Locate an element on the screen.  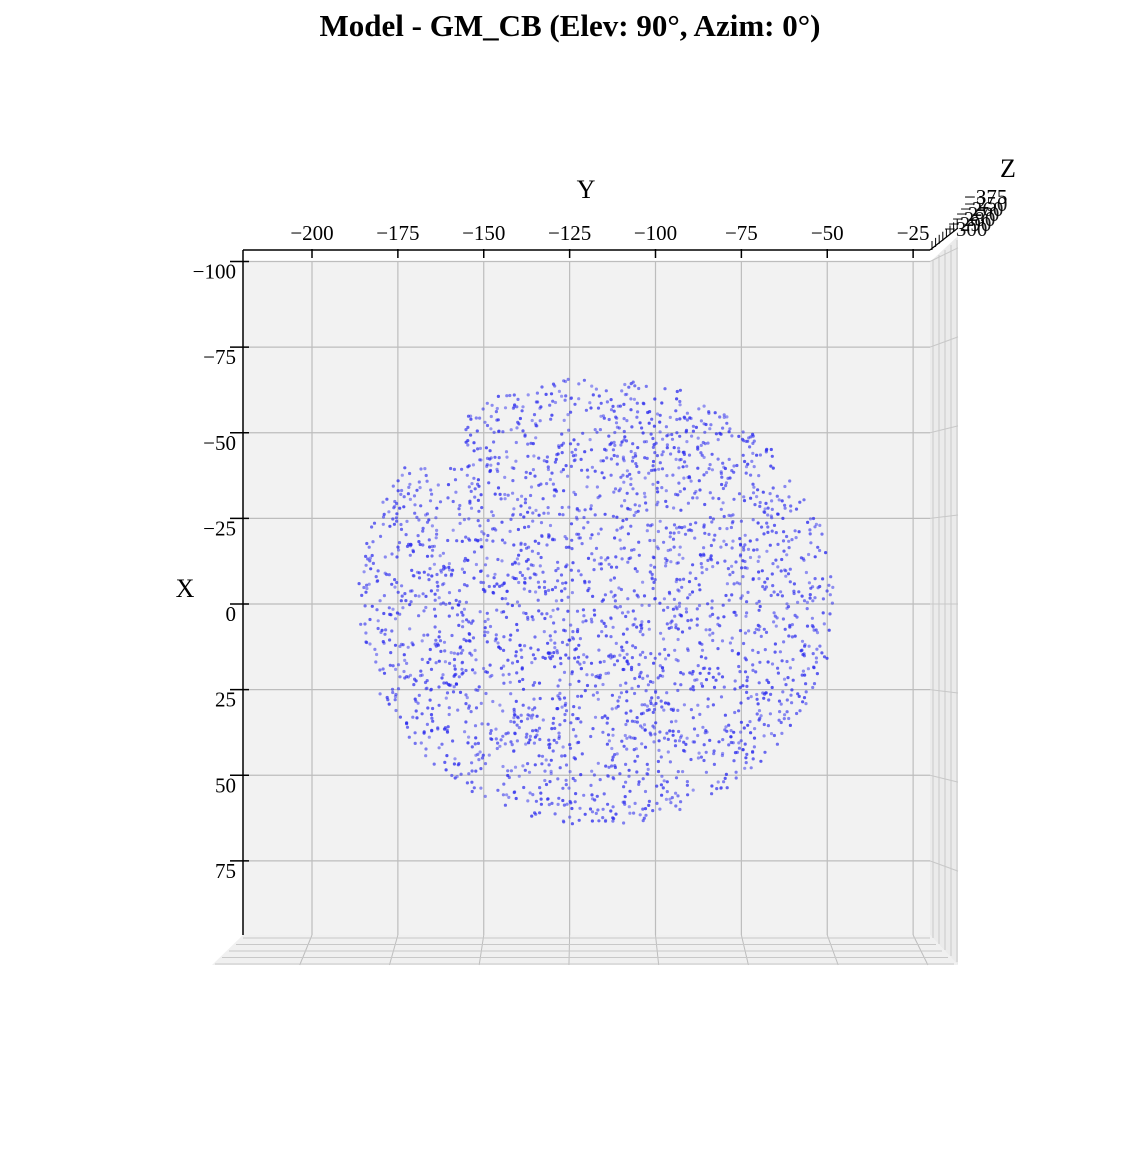
y-tick-label: −75 is located at coordinates (741, 233).